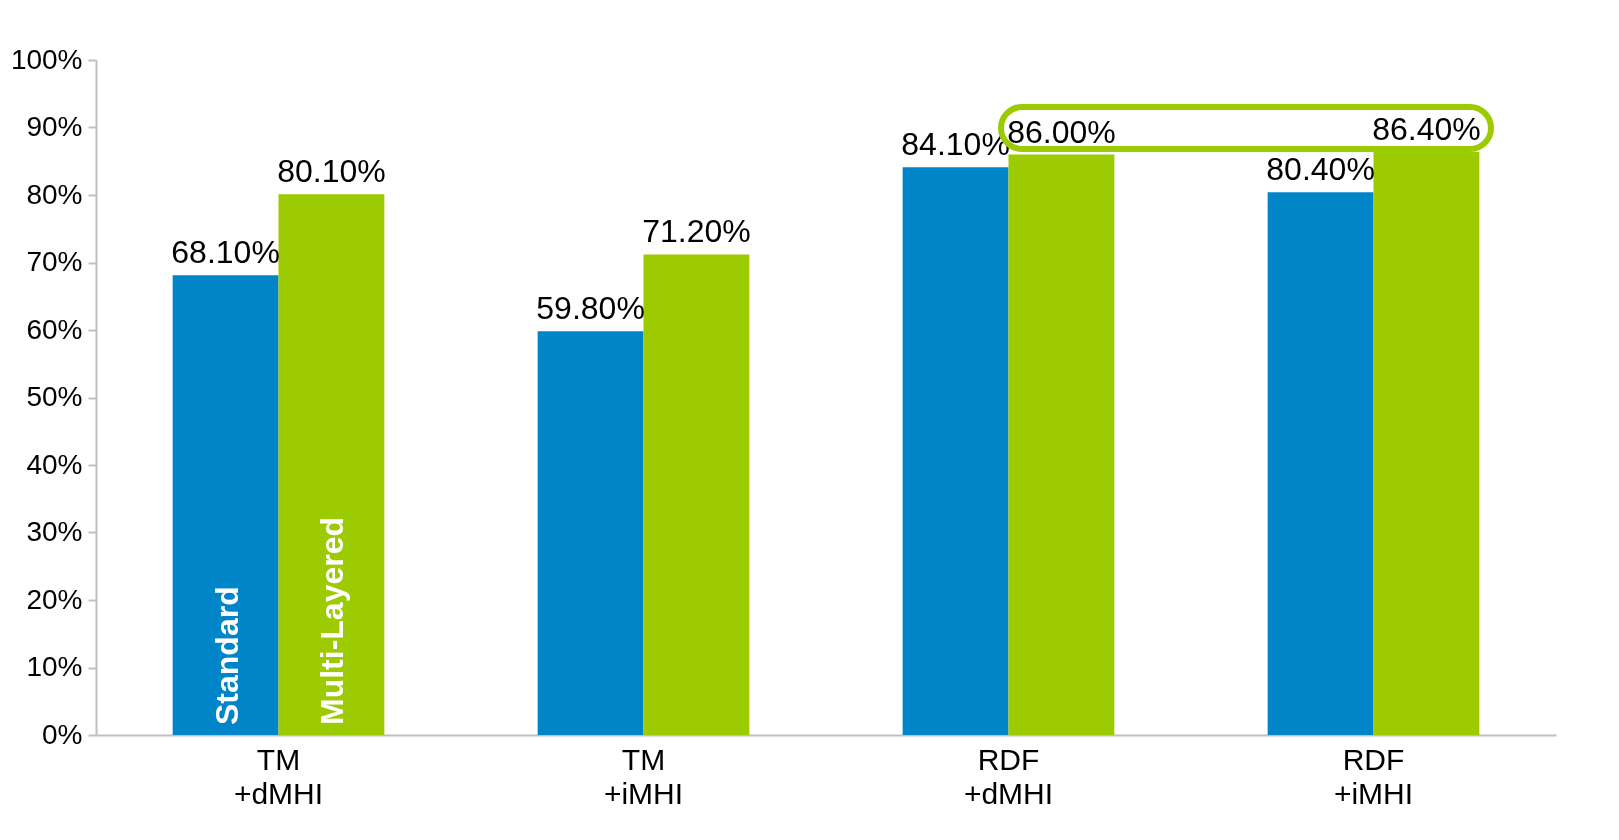 This screenshot has height=840, width=1619. I want to click on data-label: 71.20%, so click(696, 231).